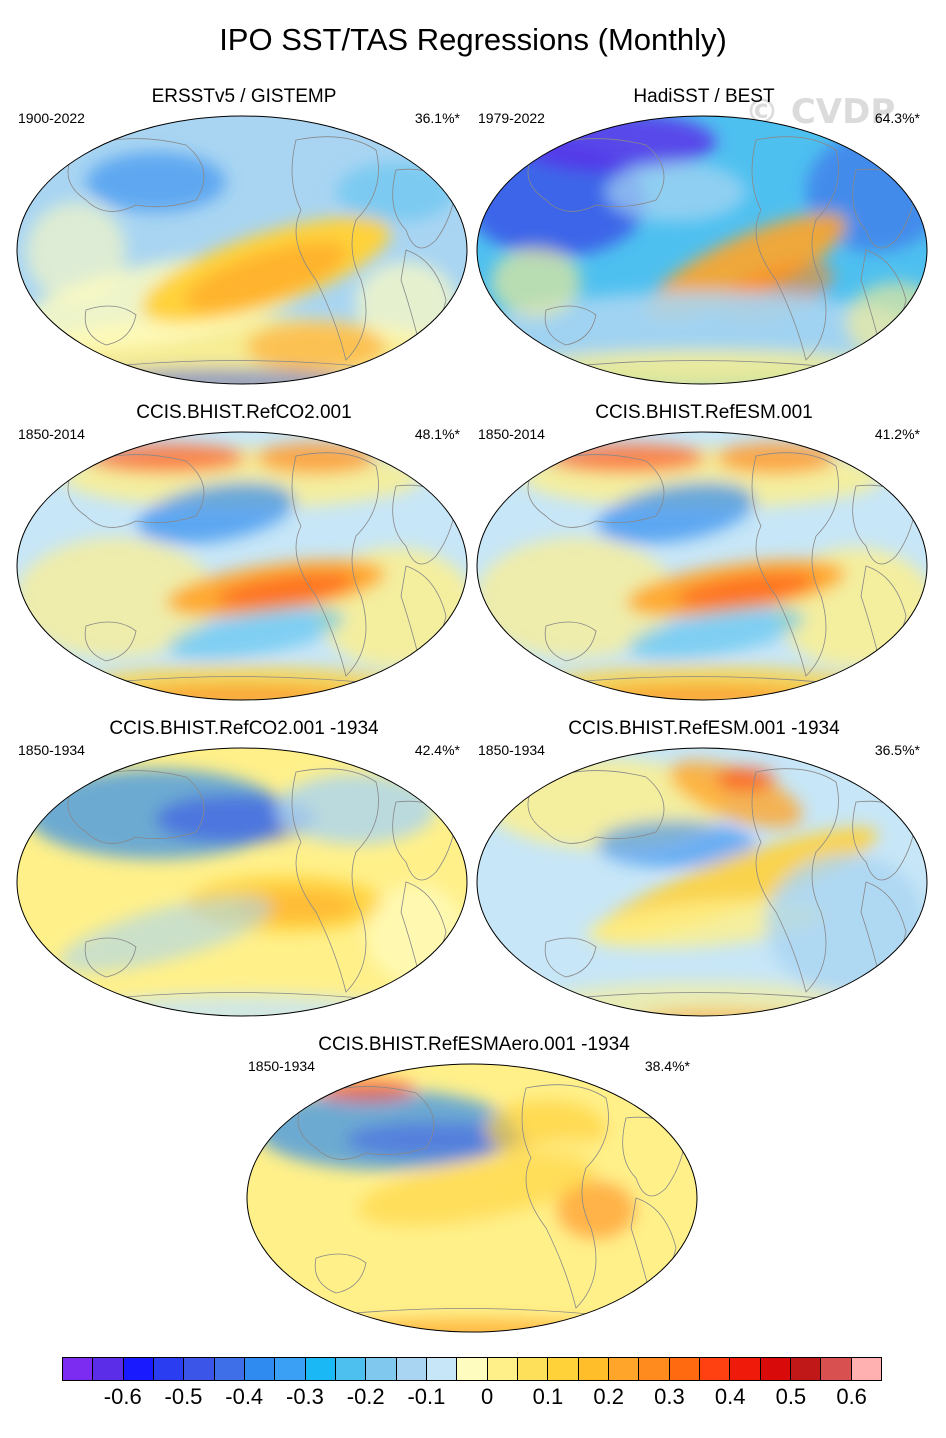  What do you see at coordinates (897, 434) in the screenshot?
I see `panel-variance-percent: 41.2%*` at bounding box center [897, 434].